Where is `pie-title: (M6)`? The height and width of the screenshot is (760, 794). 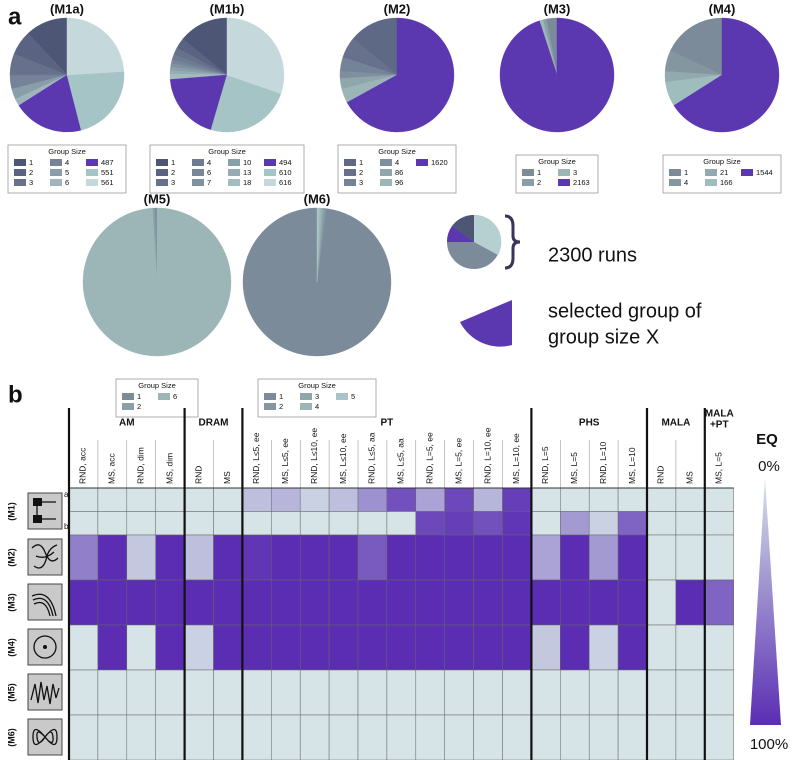 pie-title: (M6) is located at coordinates (317, 198).